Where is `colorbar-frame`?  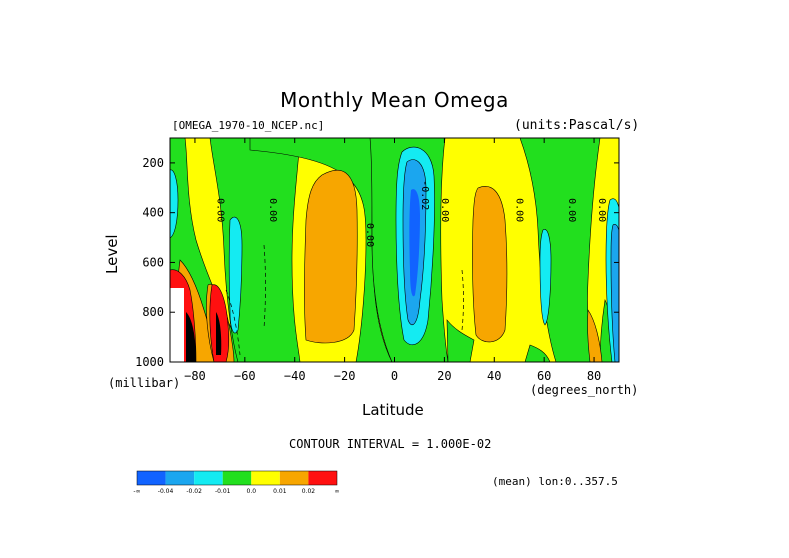
colorbar-frame is located at coordinates (237, 478).